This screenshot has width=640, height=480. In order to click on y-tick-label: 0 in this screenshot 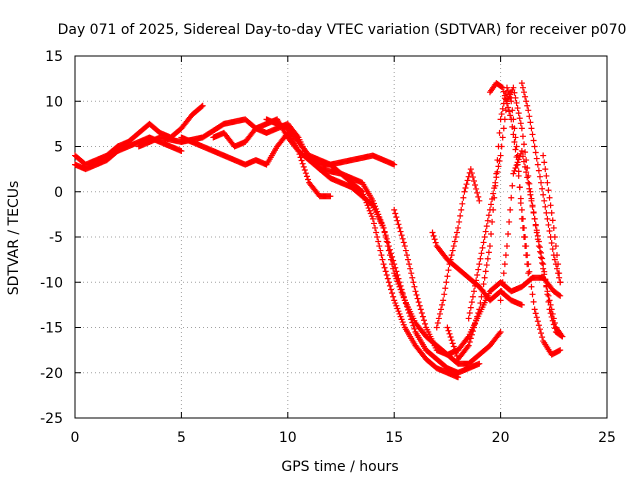, I will do `click(58, 193)`.